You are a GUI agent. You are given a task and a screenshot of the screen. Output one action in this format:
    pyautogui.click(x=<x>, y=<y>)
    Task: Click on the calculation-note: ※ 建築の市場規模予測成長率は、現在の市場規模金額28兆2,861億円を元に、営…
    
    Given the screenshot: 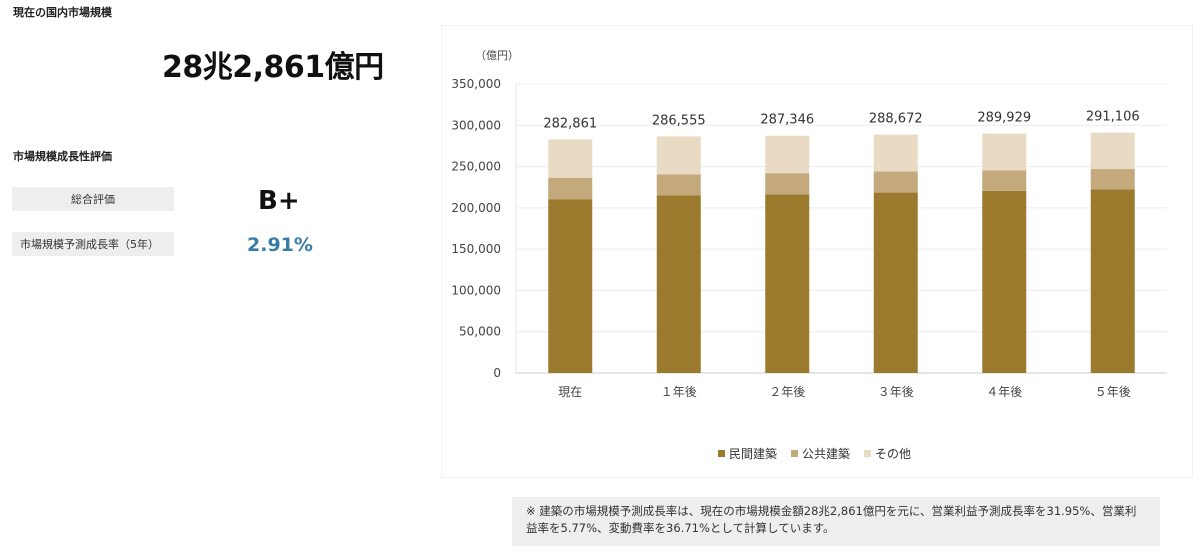 What is the action you would take?
    pyautogui.click(x=836, y=521)
    